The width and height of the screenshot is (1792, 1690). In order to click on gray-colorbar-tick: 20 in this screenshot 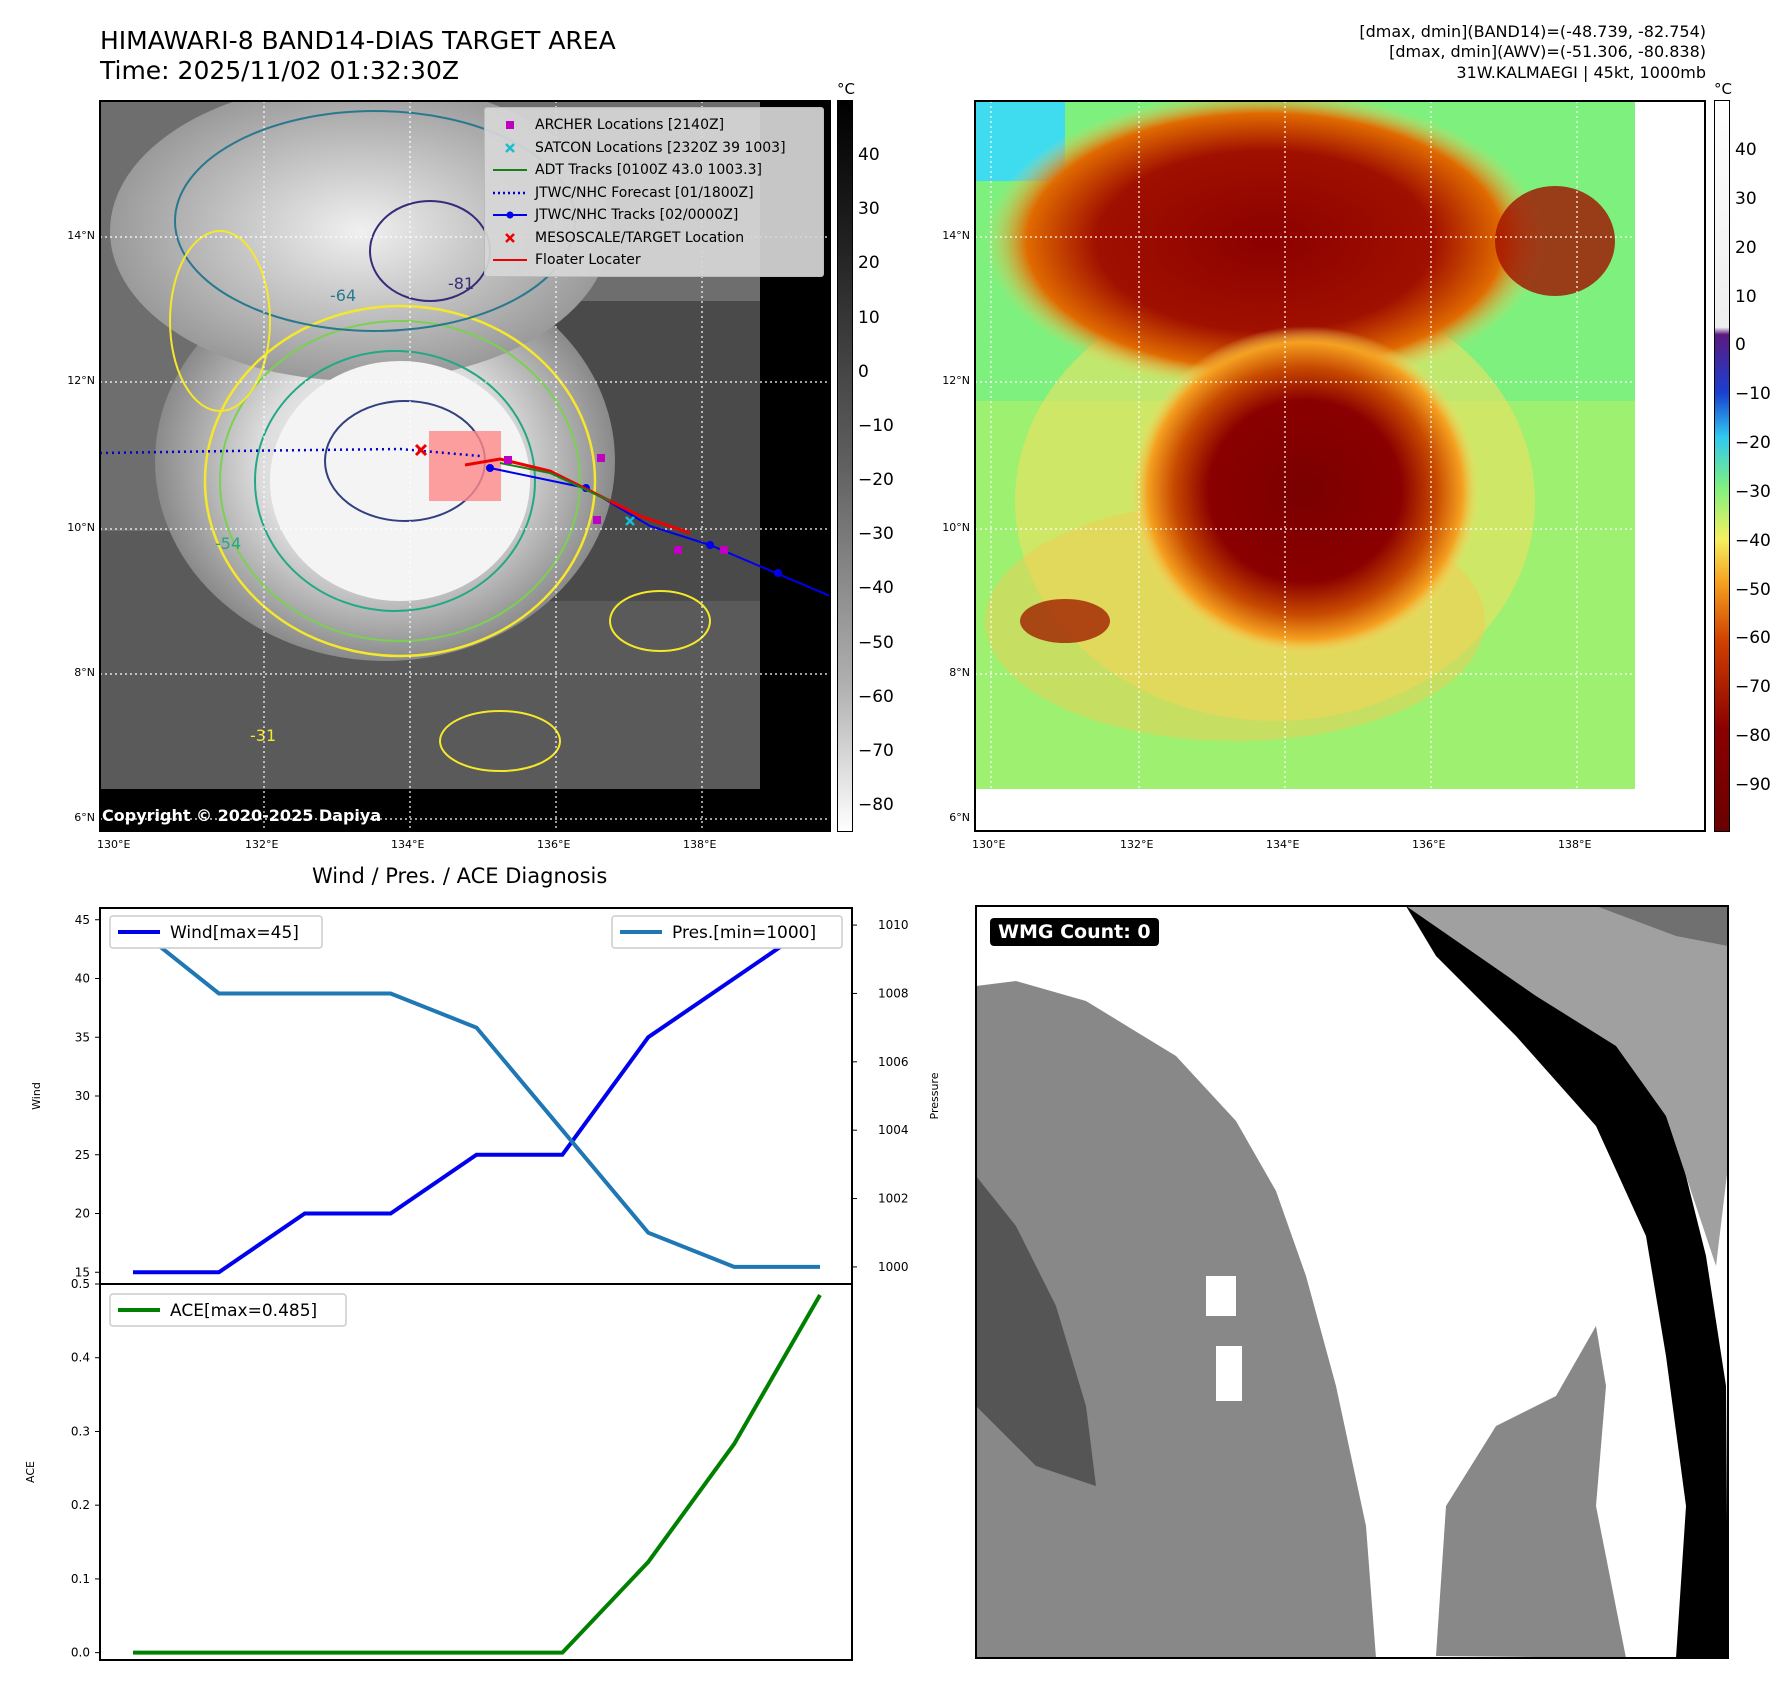, I will do `click(869, 263)`.